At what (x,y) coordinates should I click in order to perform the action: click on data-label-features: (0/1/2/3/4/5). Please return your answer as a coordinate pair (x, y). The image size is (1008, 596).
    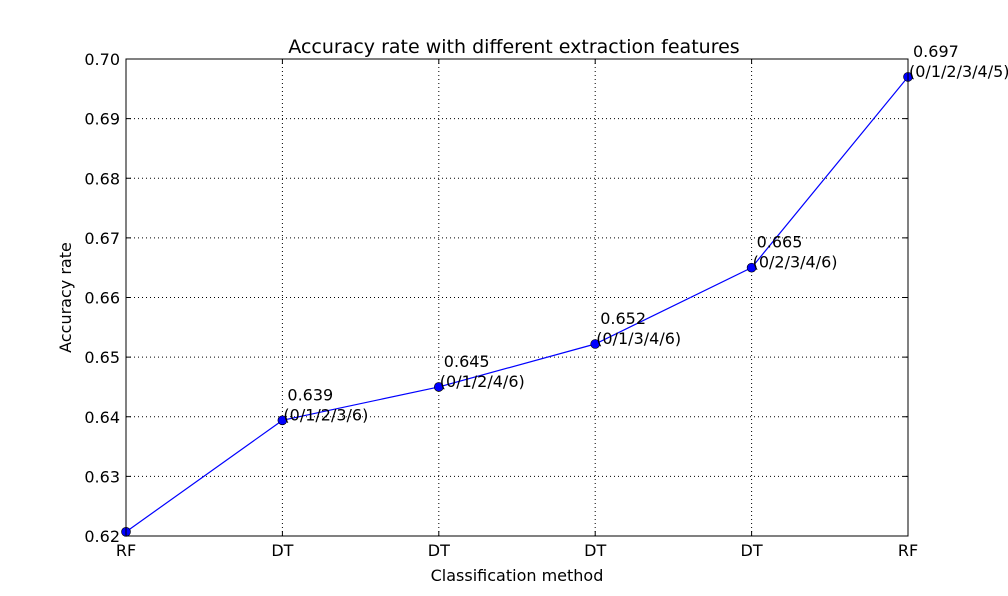
    Looking at the image, I should click on (958, 71).